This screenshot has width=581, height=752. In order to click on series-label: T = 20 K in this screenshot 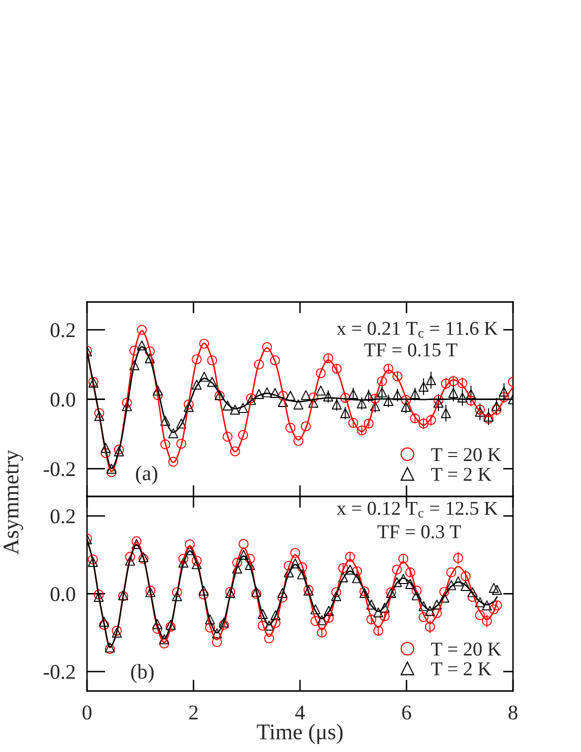, I will do `click(466, 649)`.